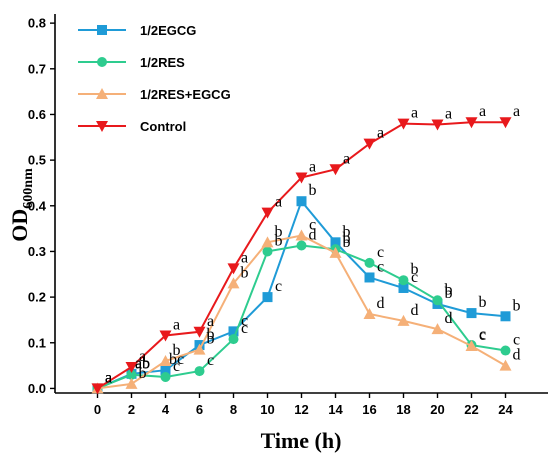 The width and height of the screenshot is (550, 462). What do you see at coordinates (137, 30) in the screenshot?
I see `legend-item: 1/2EGCG` at bounding box center [137, 30].